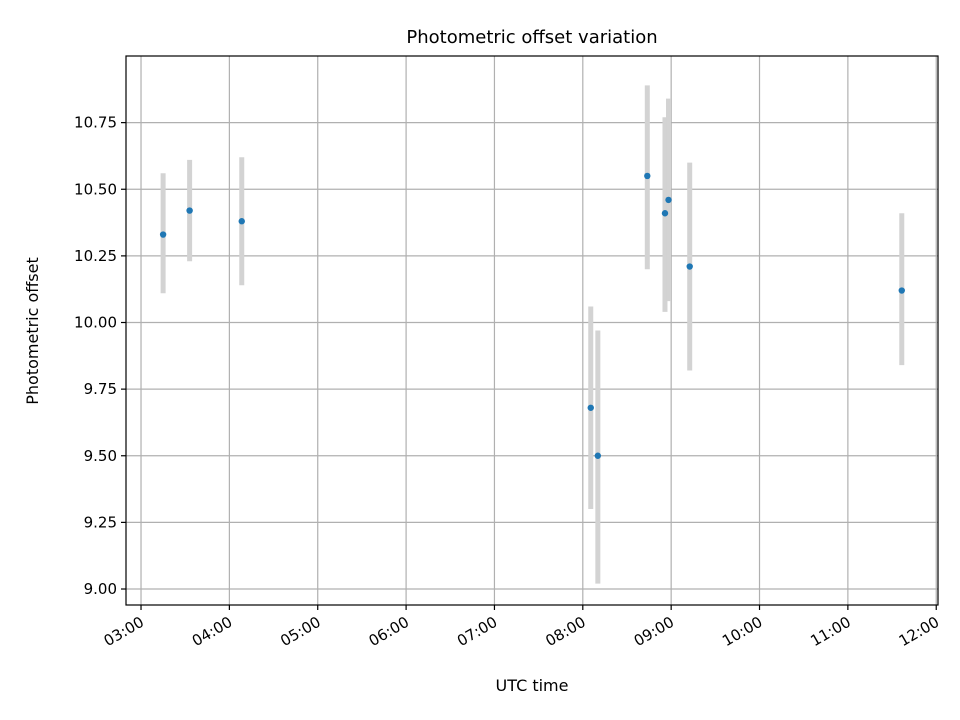 The width and height of the screenshot is (960, 720). What do you see at coordinates (95, 256) in the screenshot?
I see `y-tick-label: 10.25` at bounding box center [95, 256].